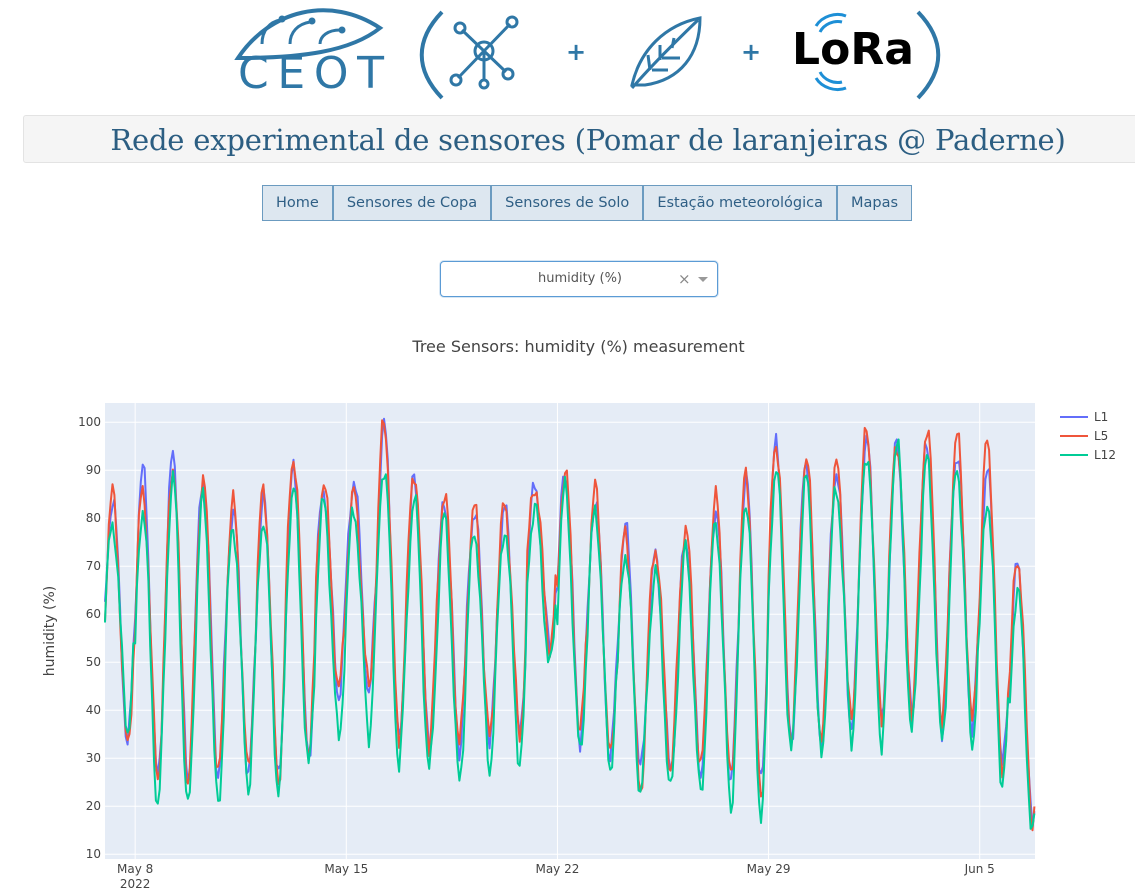  What do you see at coordinates (874, 203) in the screenshot?
I see `nav-mapas-button: Mapas` at bounding box center [874, 203].